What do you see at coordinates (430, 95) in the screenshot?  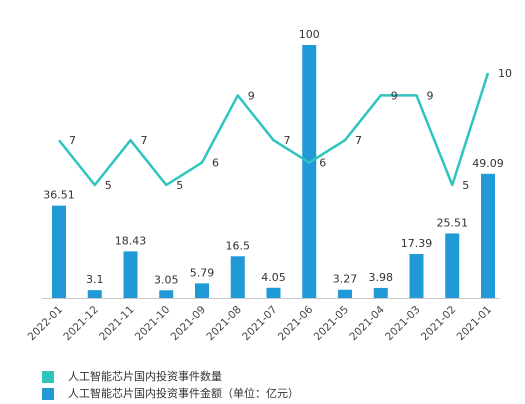 I see `line-label-10: 9` at bounding box center [430, 95].